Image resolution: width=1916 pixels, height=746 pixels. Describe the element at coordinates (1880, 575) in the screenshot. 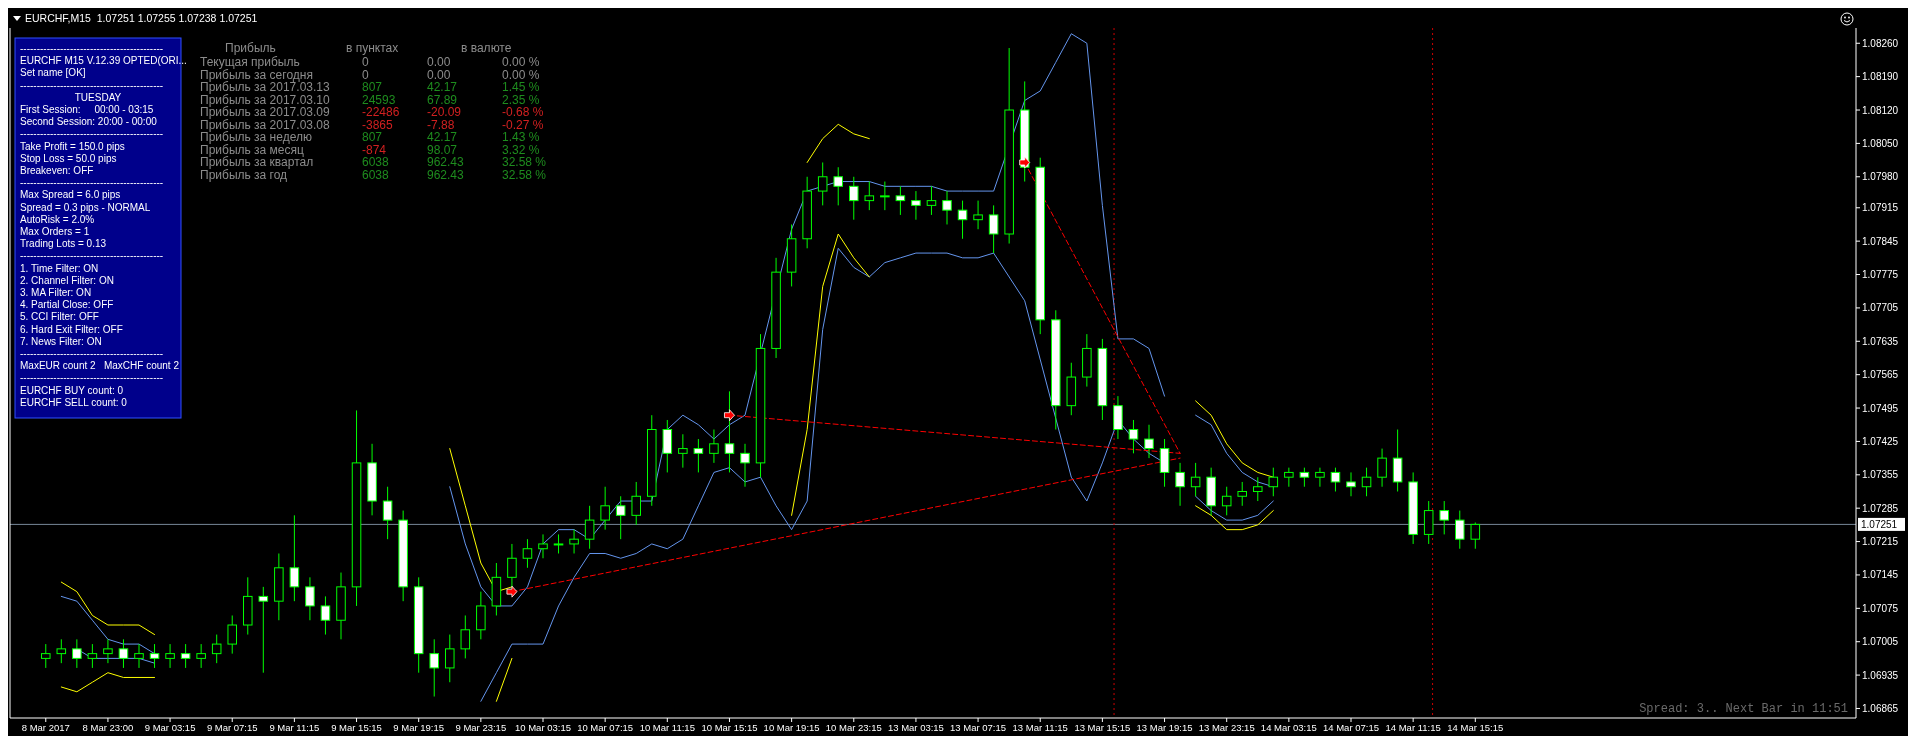

I see `y-tick-label: 1.07145` at that location.